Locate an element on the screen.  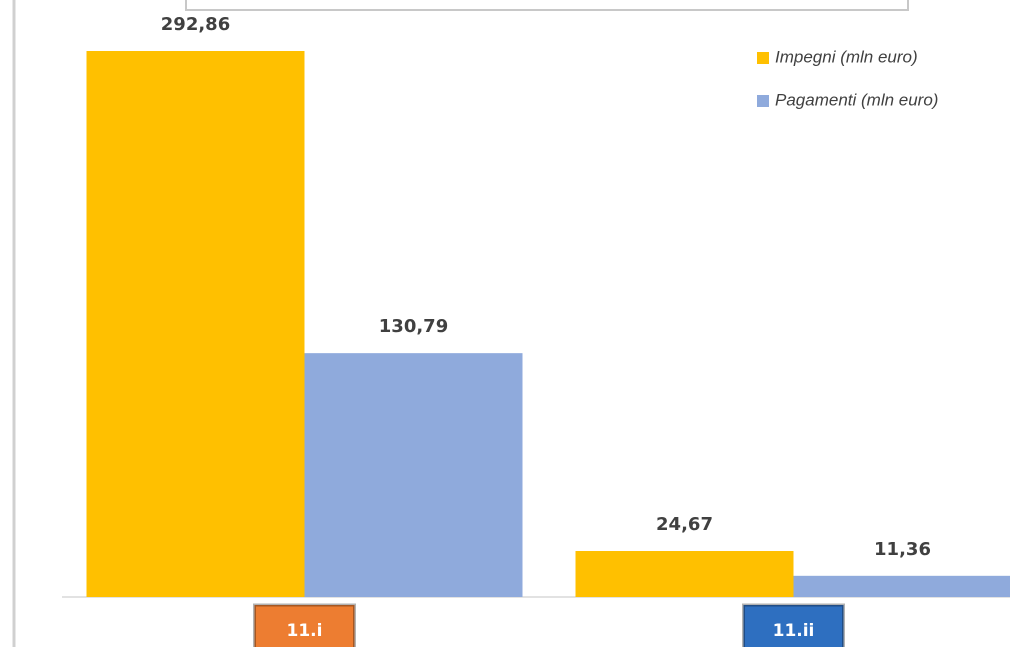
value-label: 11,36 is located at coordinates (902, 549).